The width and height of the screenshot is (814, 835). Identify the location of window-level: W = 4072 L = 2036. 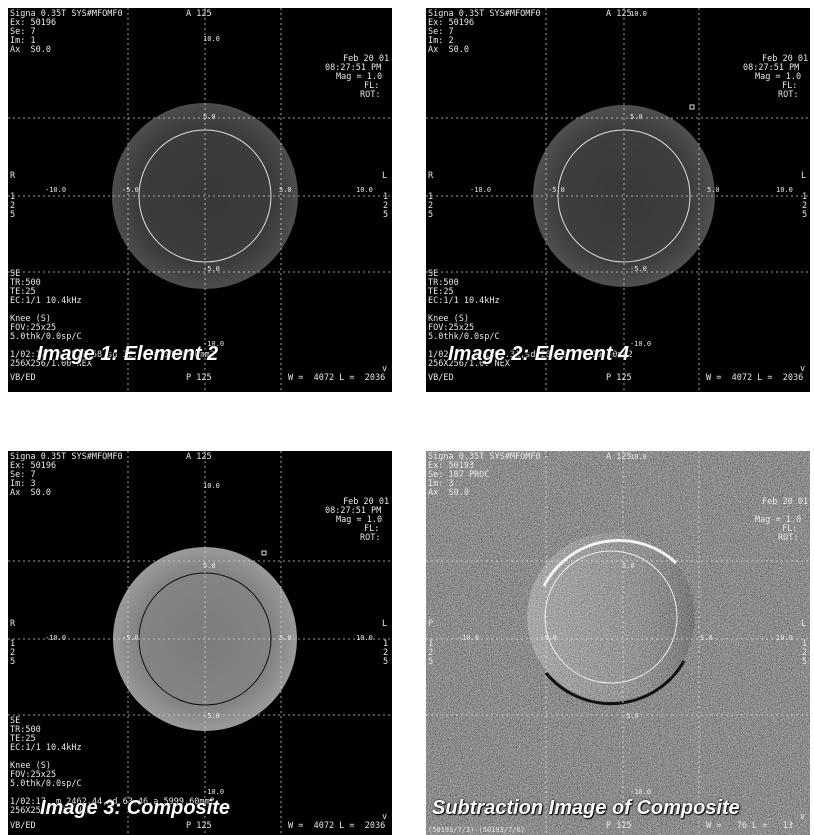
(337, 378).